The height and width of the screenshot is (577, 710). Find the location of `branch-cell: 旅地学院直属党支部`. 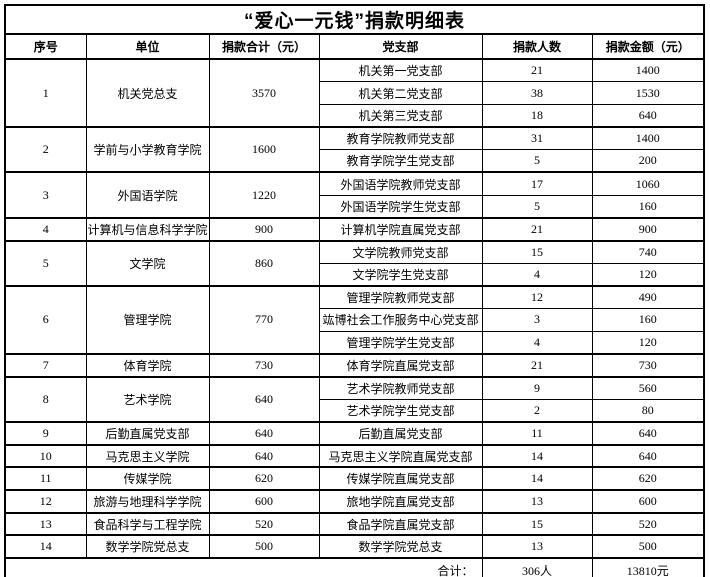

branch-cell: 旅地学院直属党支部 is located at coordinates (400, 501).